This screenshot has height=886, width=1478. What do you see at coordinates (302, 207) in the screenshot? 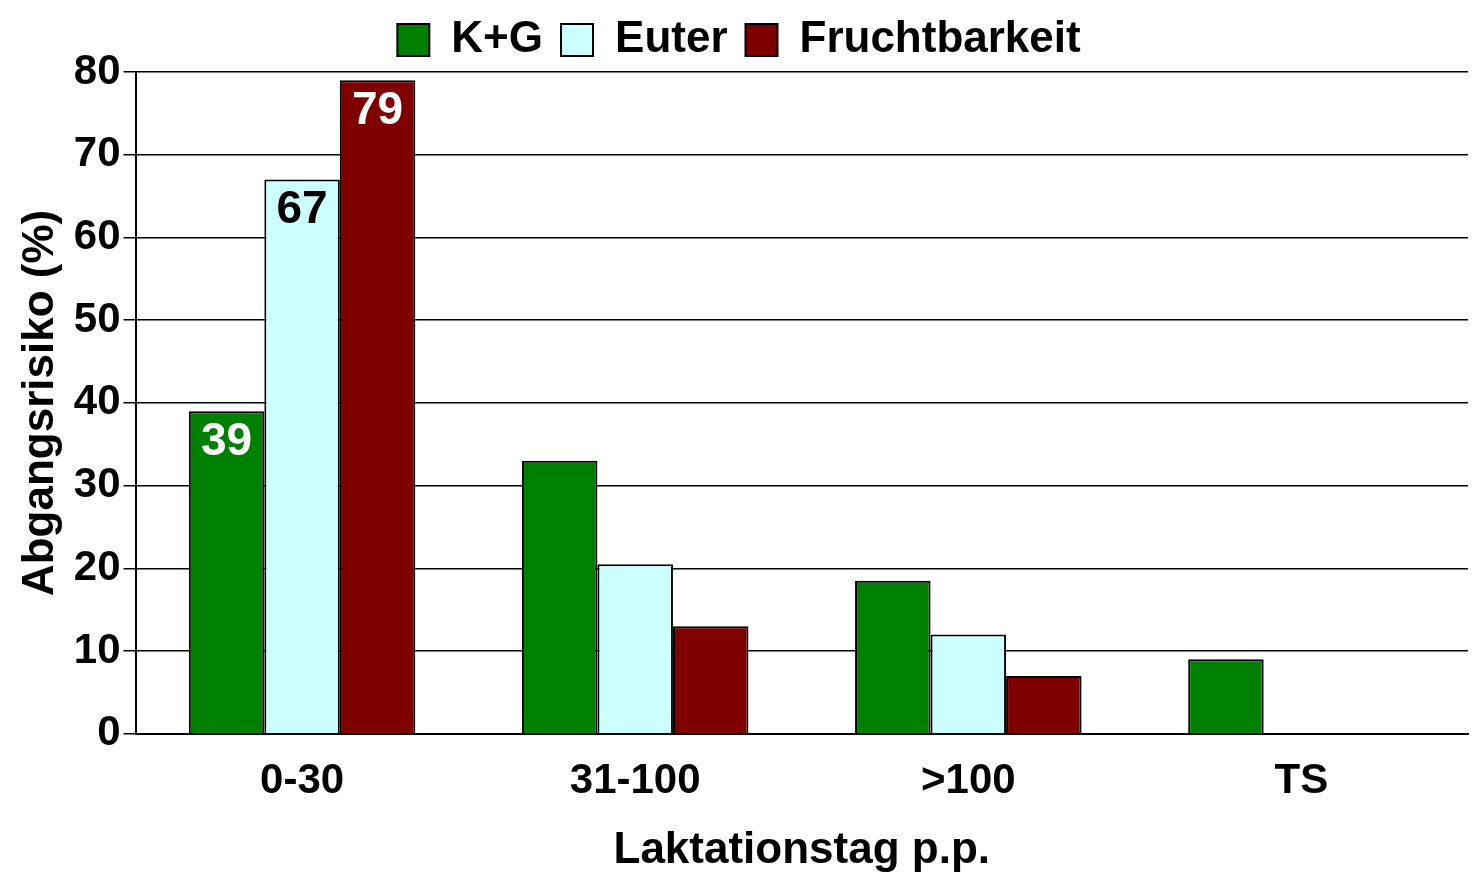
I see `data-label: 67` at bounding box center [302, 207].